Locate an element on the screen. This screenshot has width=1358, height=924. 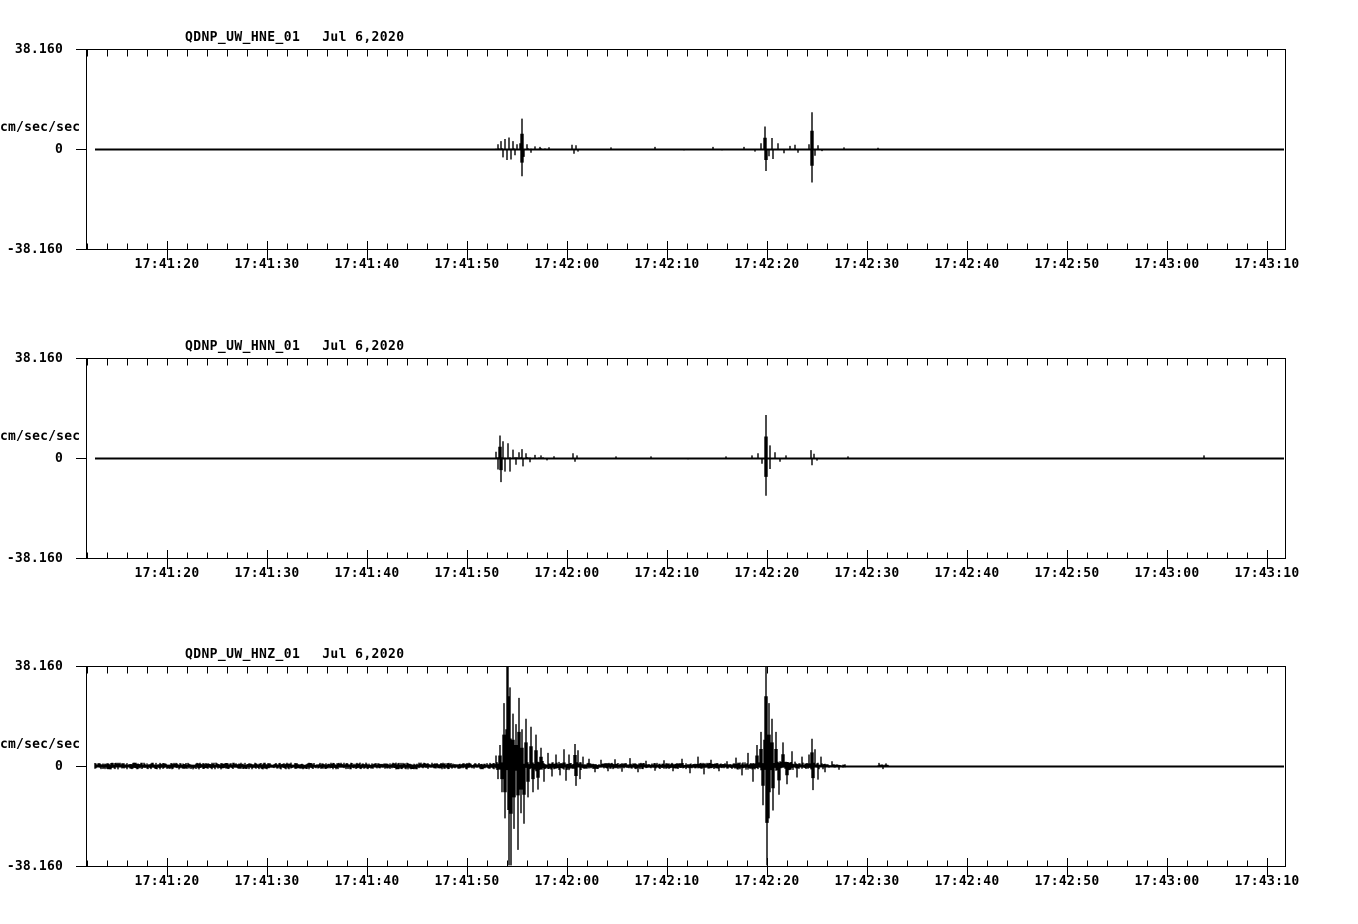
station-label: QDNP_UW_HNE_01 is located at coordinates (243, 37).